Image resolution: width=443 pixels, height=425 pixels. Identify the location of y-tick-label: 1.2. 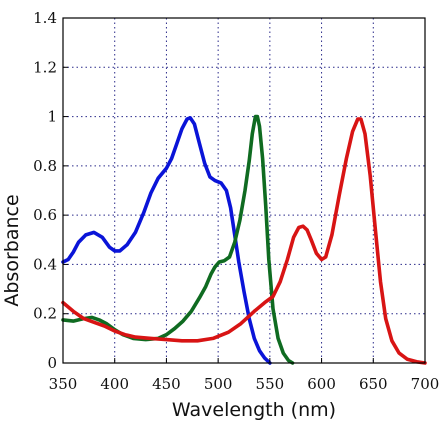
(45, 67).